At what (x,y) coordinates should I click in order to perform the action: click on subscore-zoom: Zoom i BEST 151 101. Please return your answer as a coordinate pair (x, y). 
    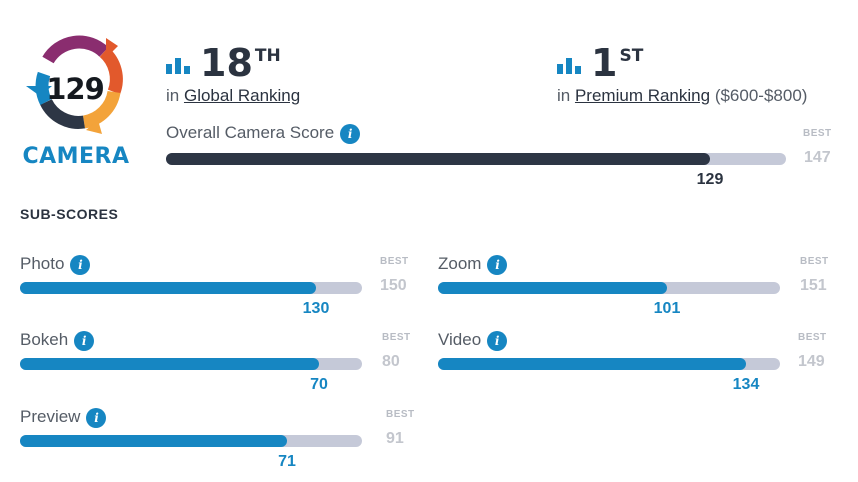
    Looking at the image, I should click on (648, 289).